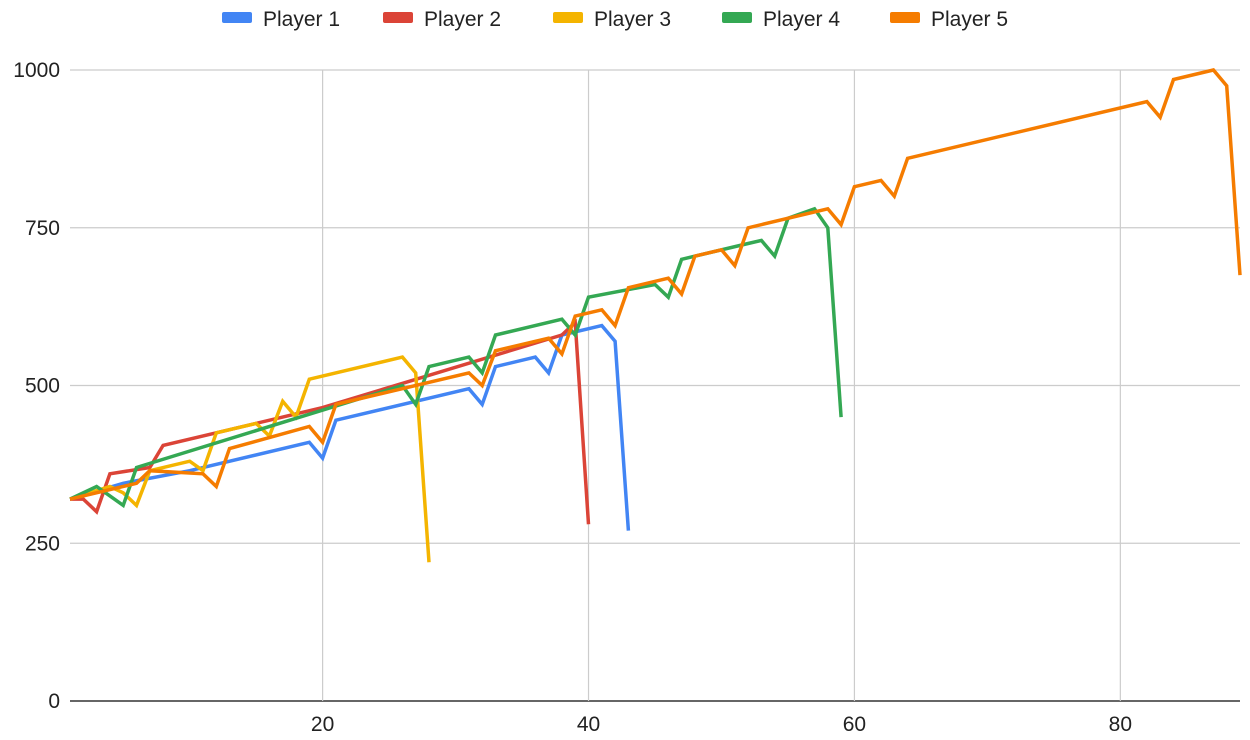 This screenshot has height=740, width=1250. What do you see at coordinates (801, 19) in the screenshot?
I see `legend-label: Player 4` at bounding box center [801, 19].